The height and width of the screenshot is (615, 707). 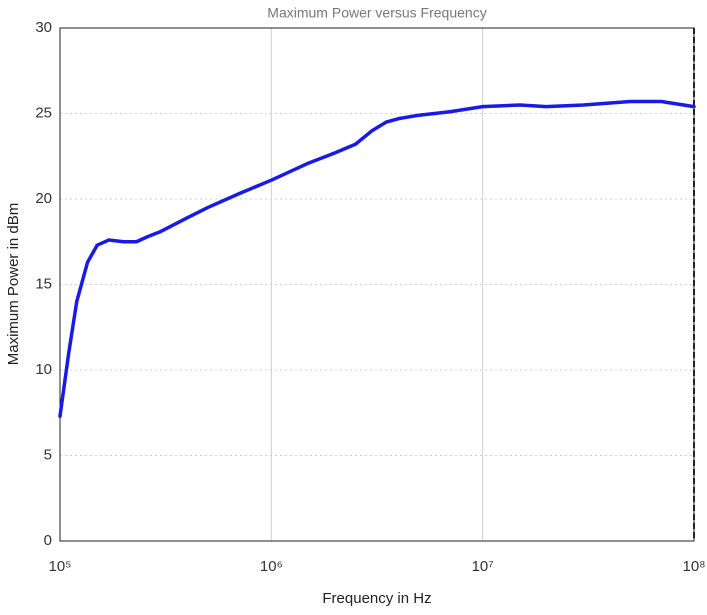 What do you see at coordinates (376, 13) in the screenshot?
I see `chart-title: Maximum Power versus Frequency` at bounding box center [376, 13].